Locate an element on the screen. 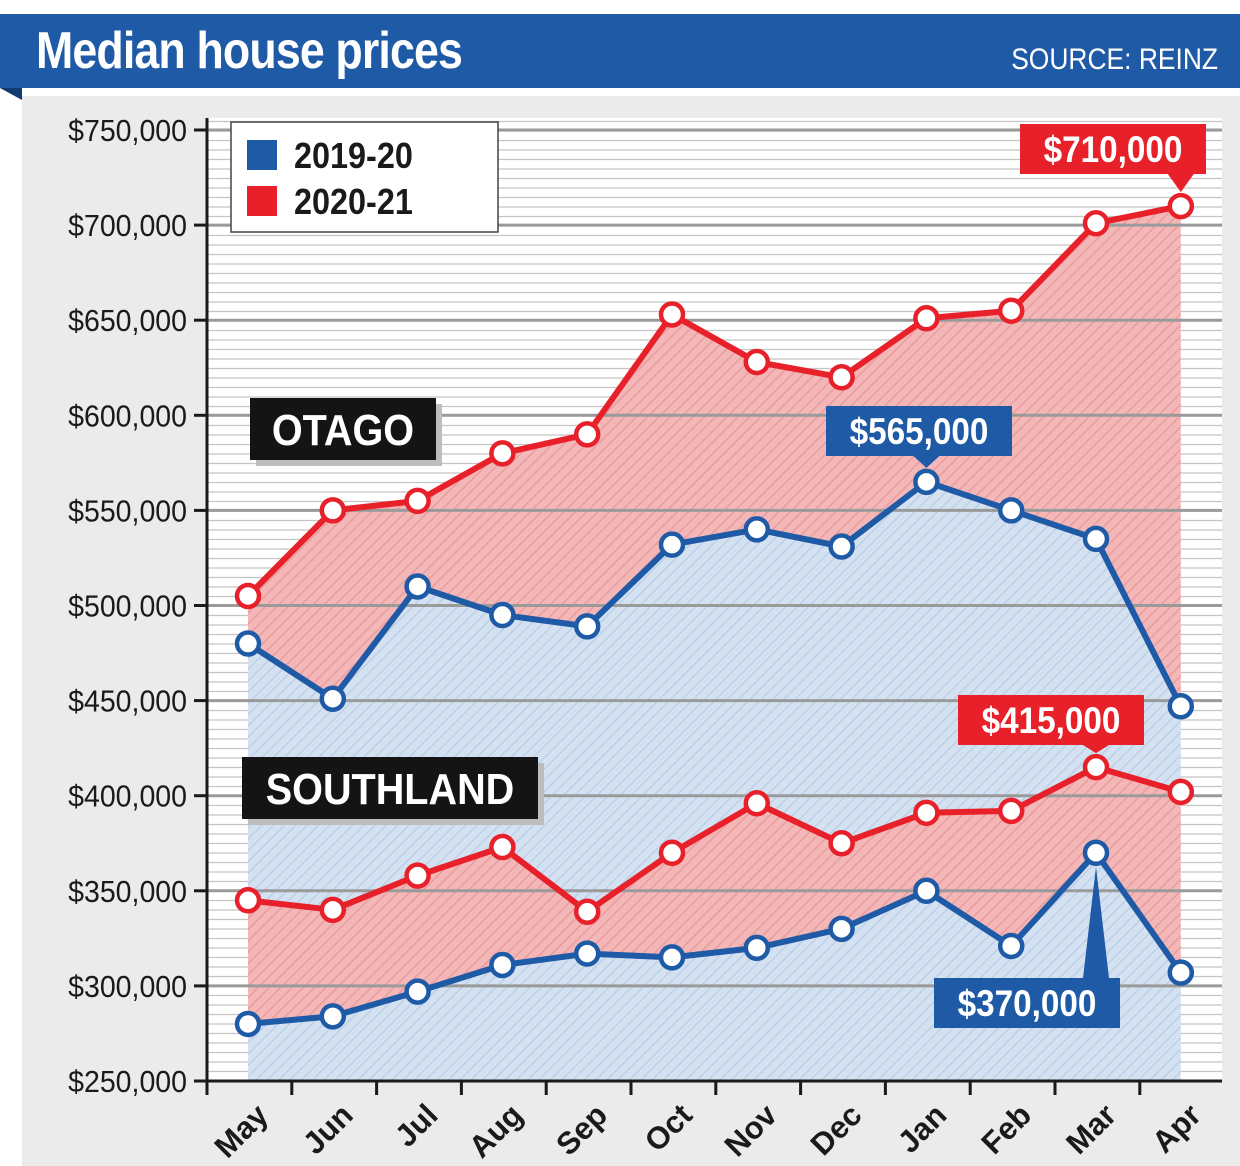 This screenshot has height=1166, width=1240. x-axis: May Jun Jul Aug Sep Oct Nov Dec Jan Feb Mar Apr is located at coordinates (706, 1123).